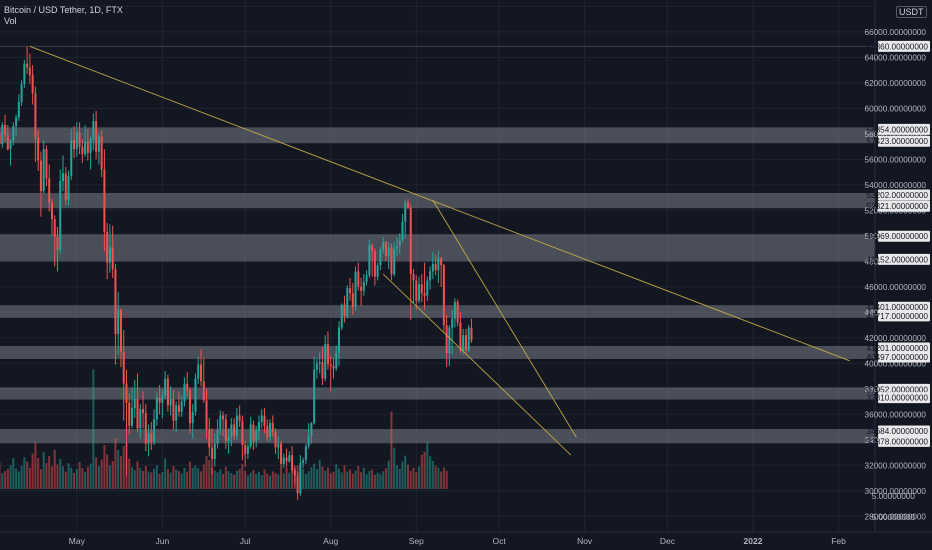 The image size is (932, 550). What do you see at coordinates (911, 12) in the screenshot?
I see `currency-badge: USDT` at bounding box center [911, 12].